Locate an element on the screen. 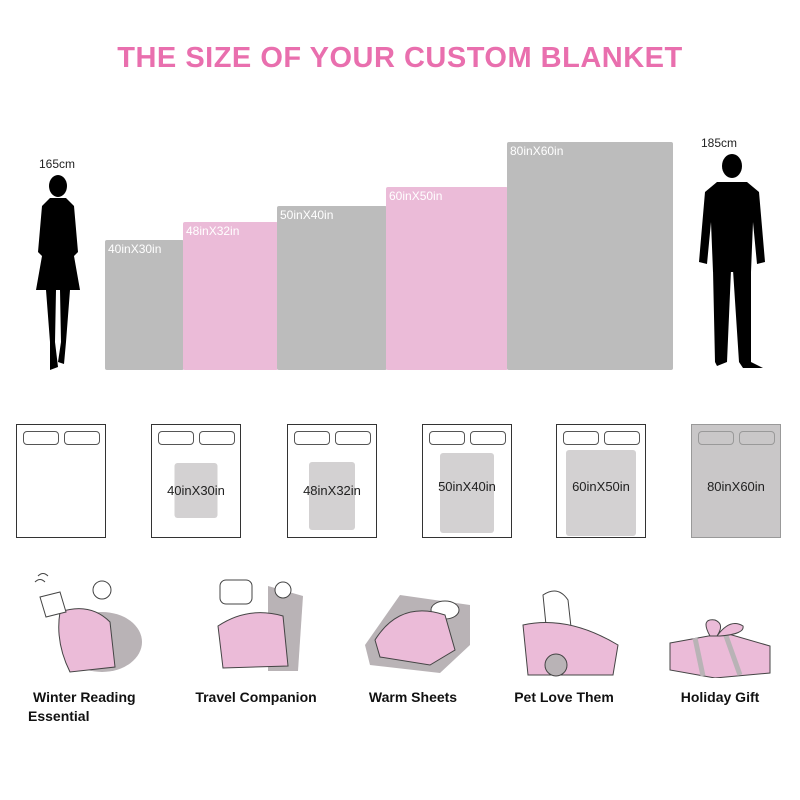  blanket-size-bar: 40inX30in is located at coordinates (144, 305).